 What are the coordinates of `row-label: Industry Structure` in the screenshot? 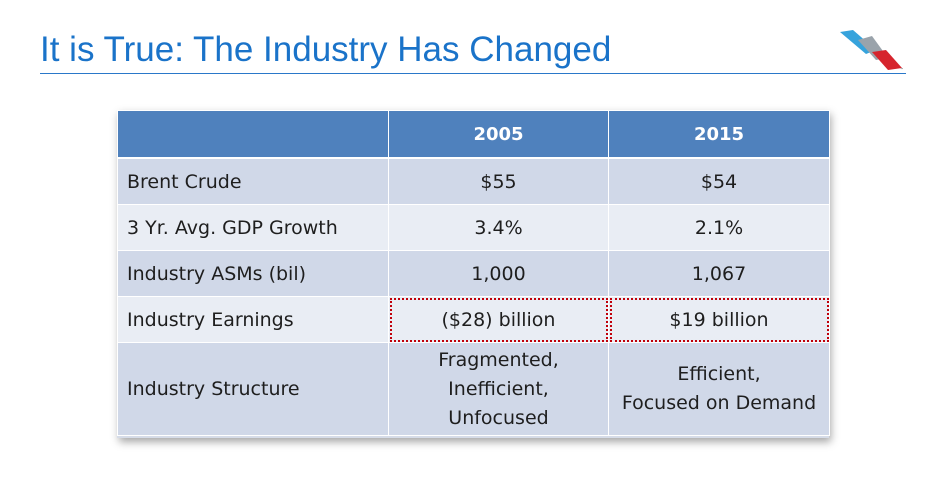 It's located at (253, 389).